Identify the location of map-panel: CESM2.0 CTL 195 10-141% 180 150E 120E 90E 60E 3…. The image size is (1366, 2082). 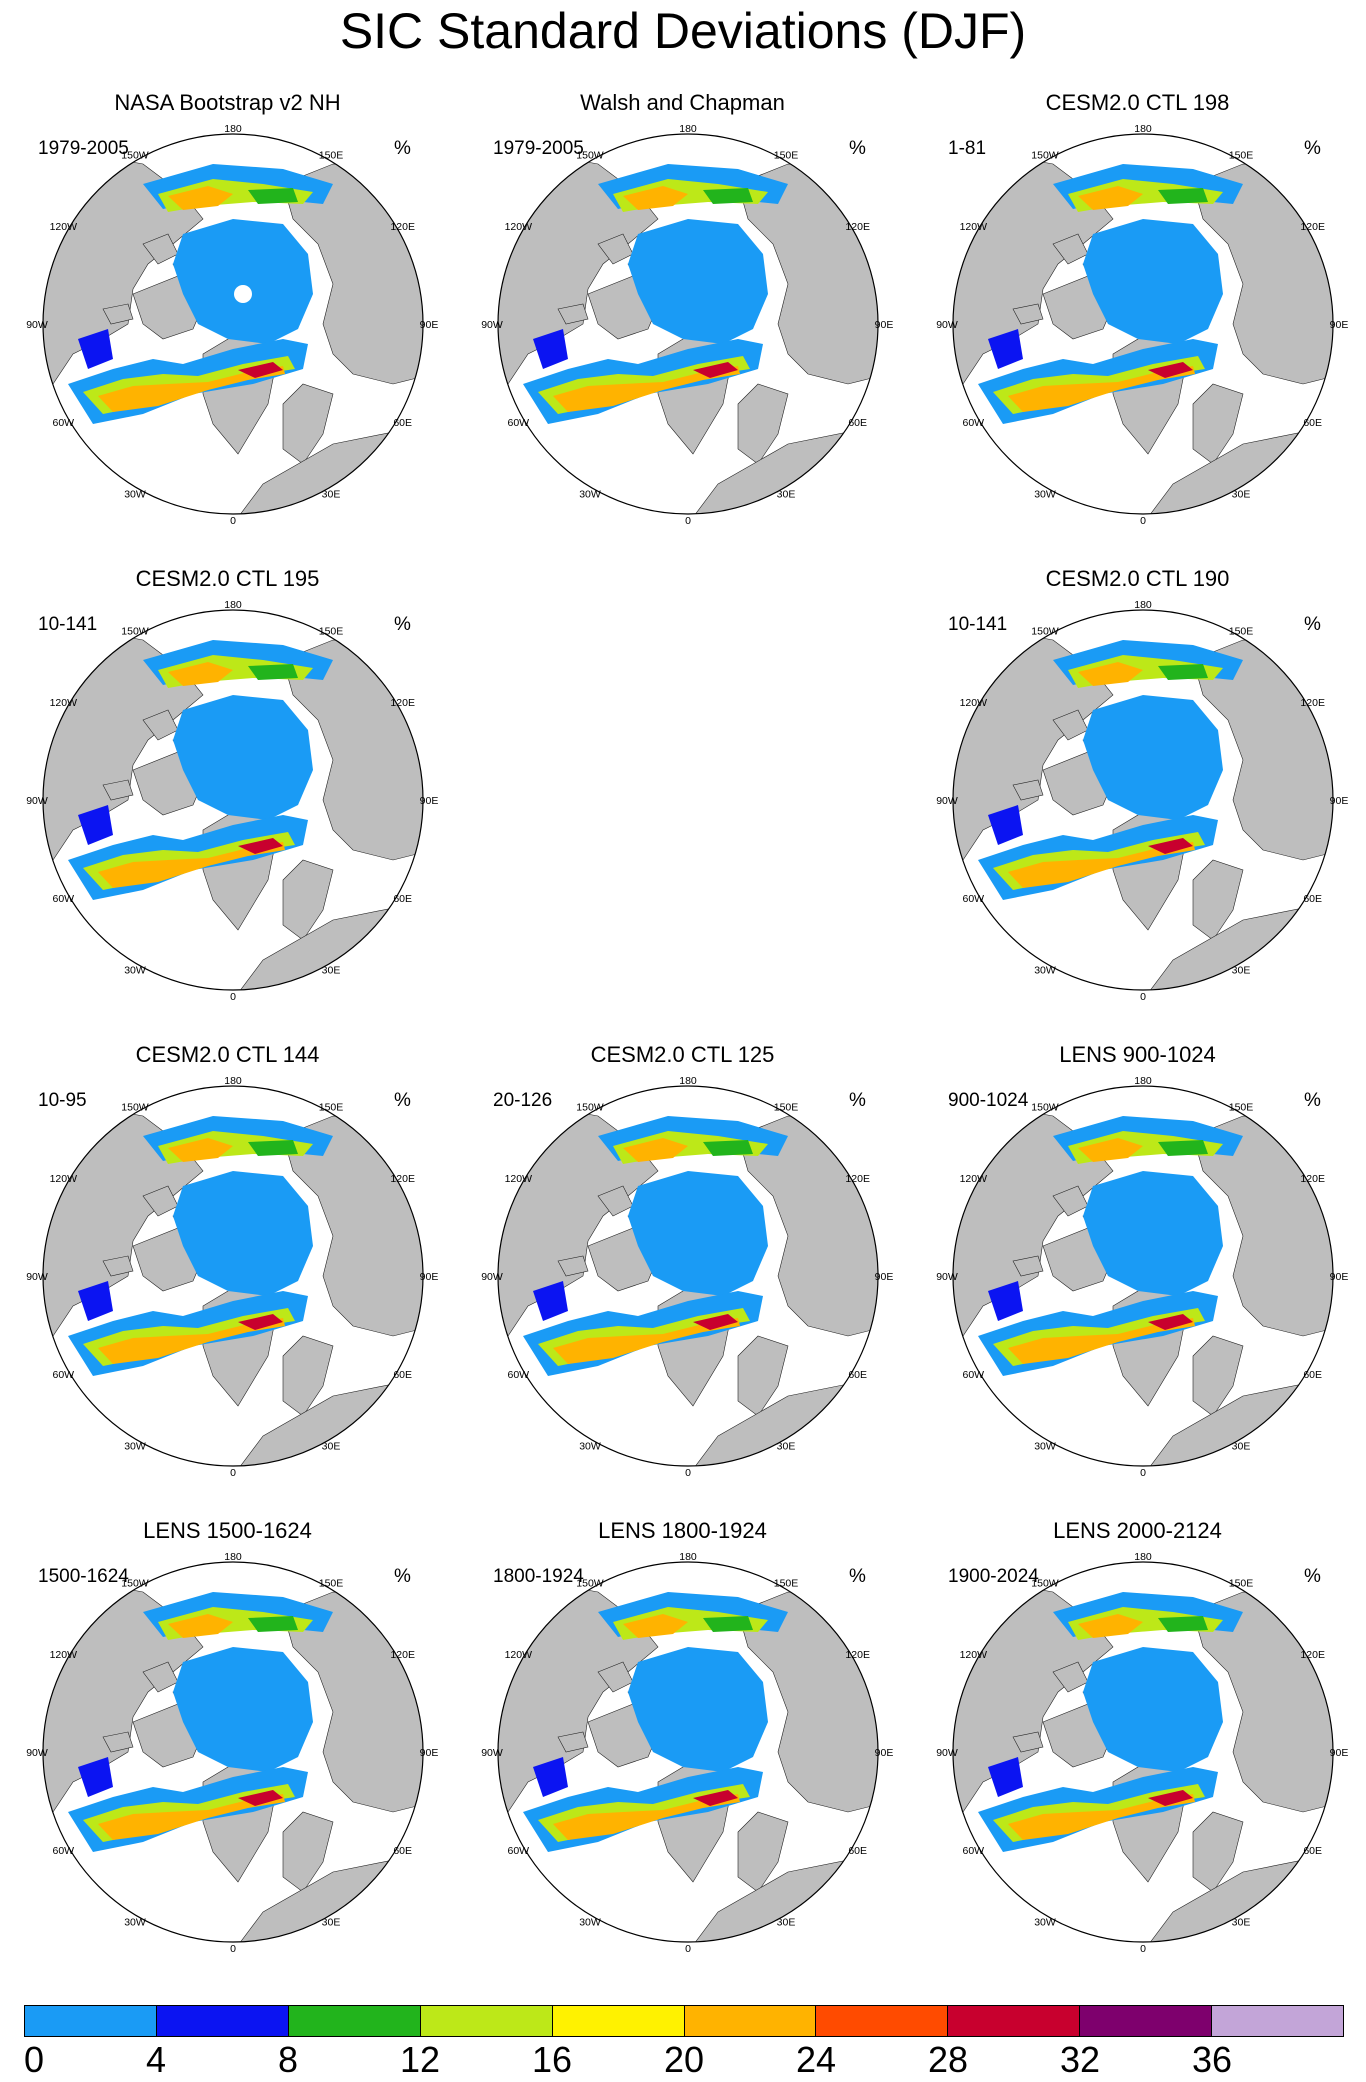
(227, 739).